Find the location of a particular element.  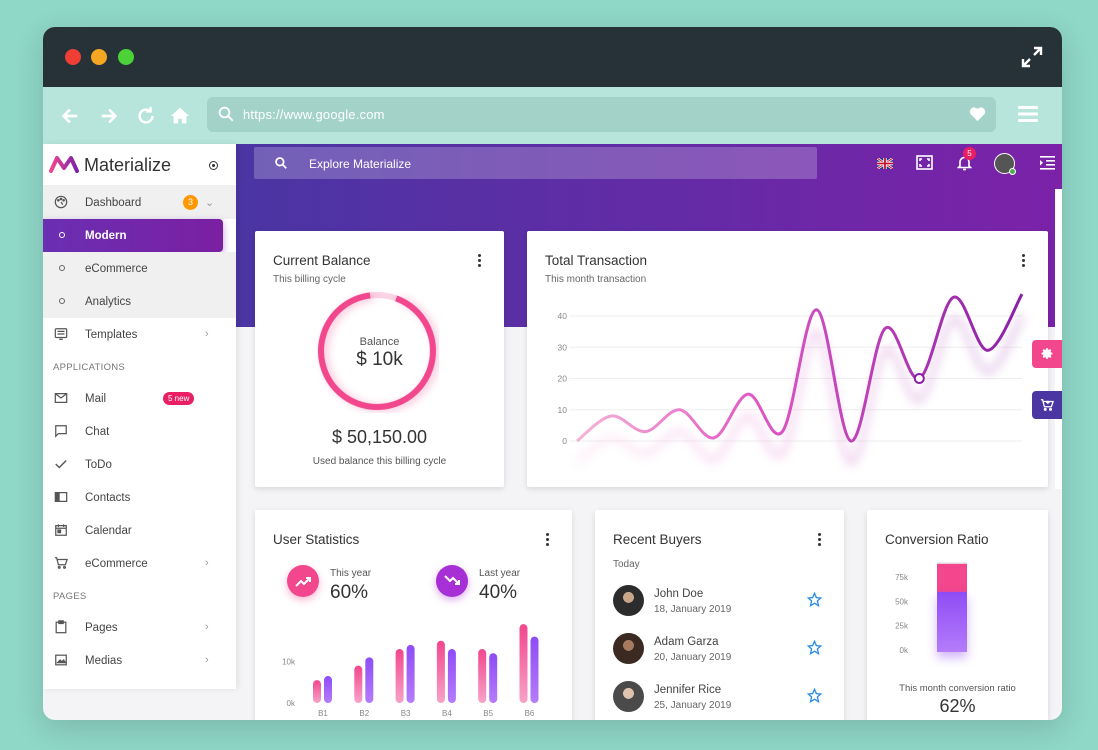

conversion-caption: This month conversion ratio is located at coordinates (957, 688).